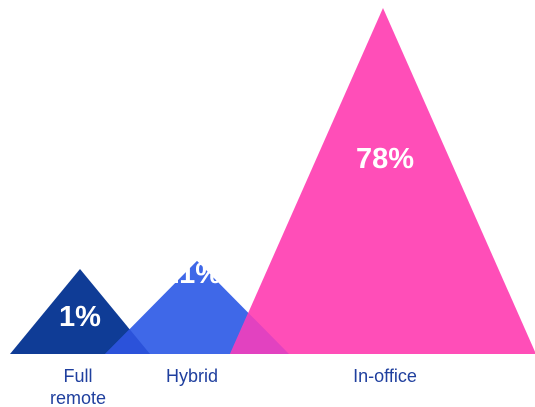  I want to click on value-label-hybrid: 21%, so click(192, 274).